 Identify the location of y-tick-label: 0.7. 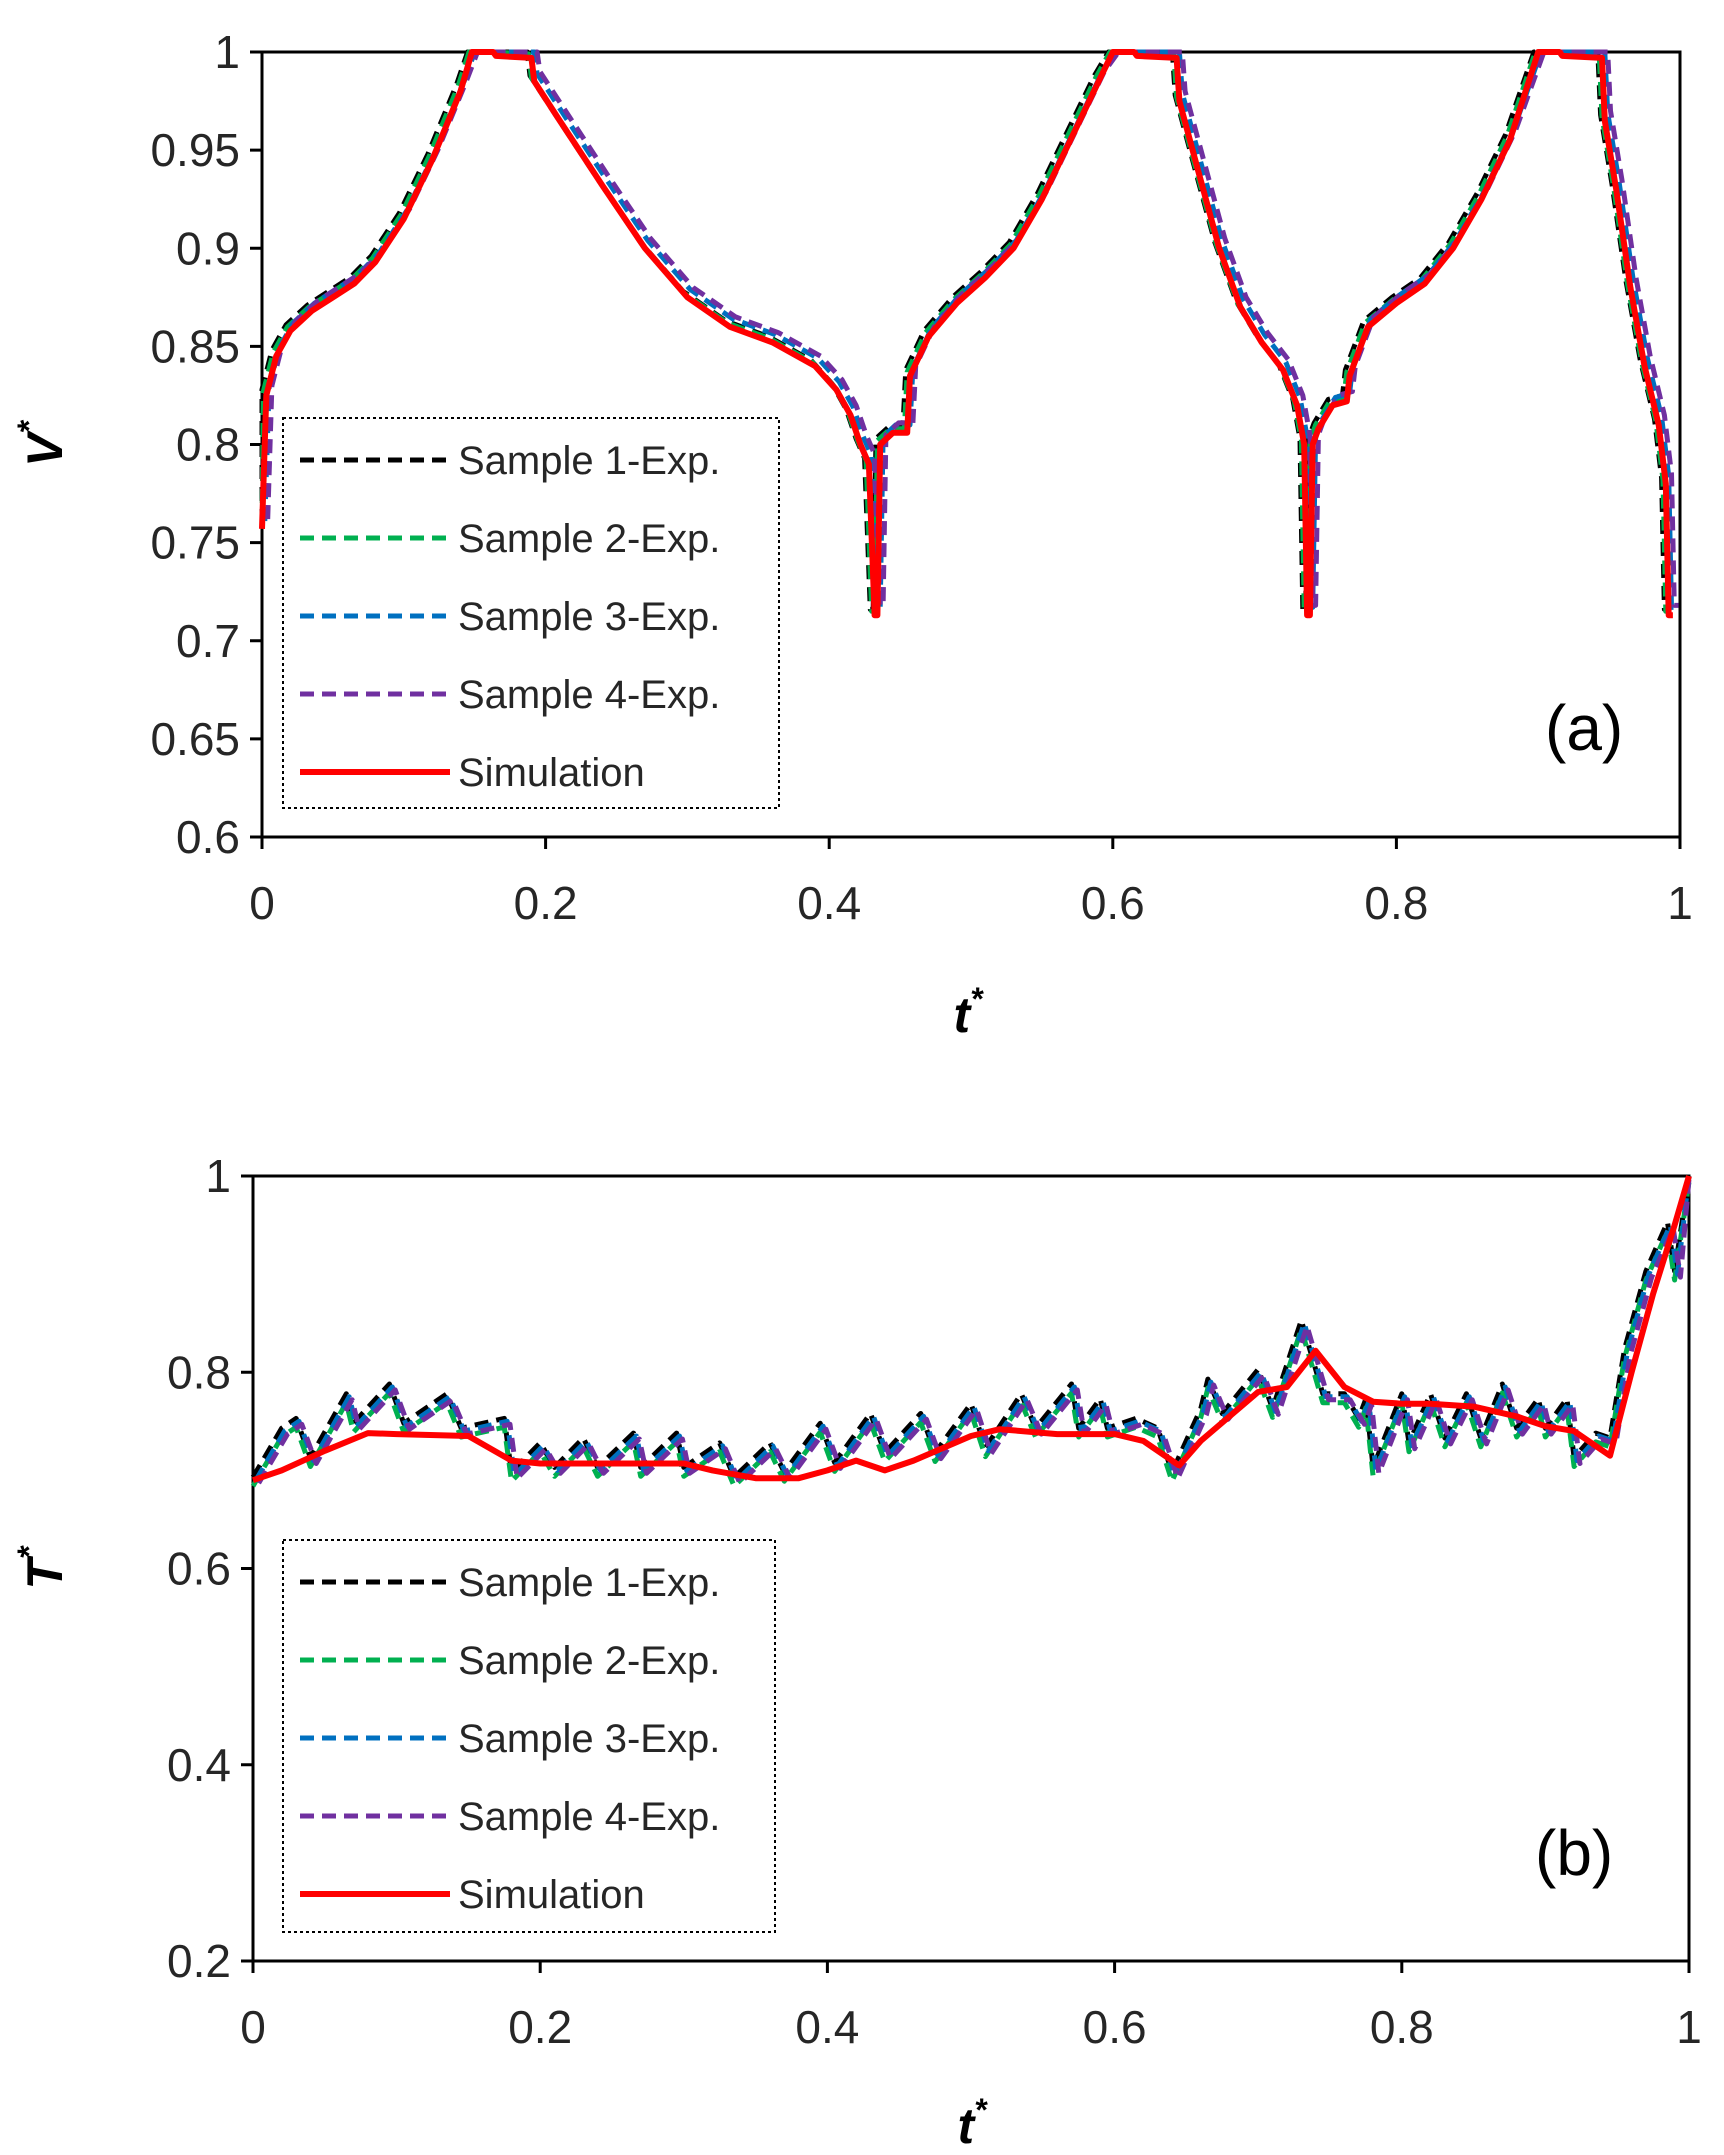
(208, 641).